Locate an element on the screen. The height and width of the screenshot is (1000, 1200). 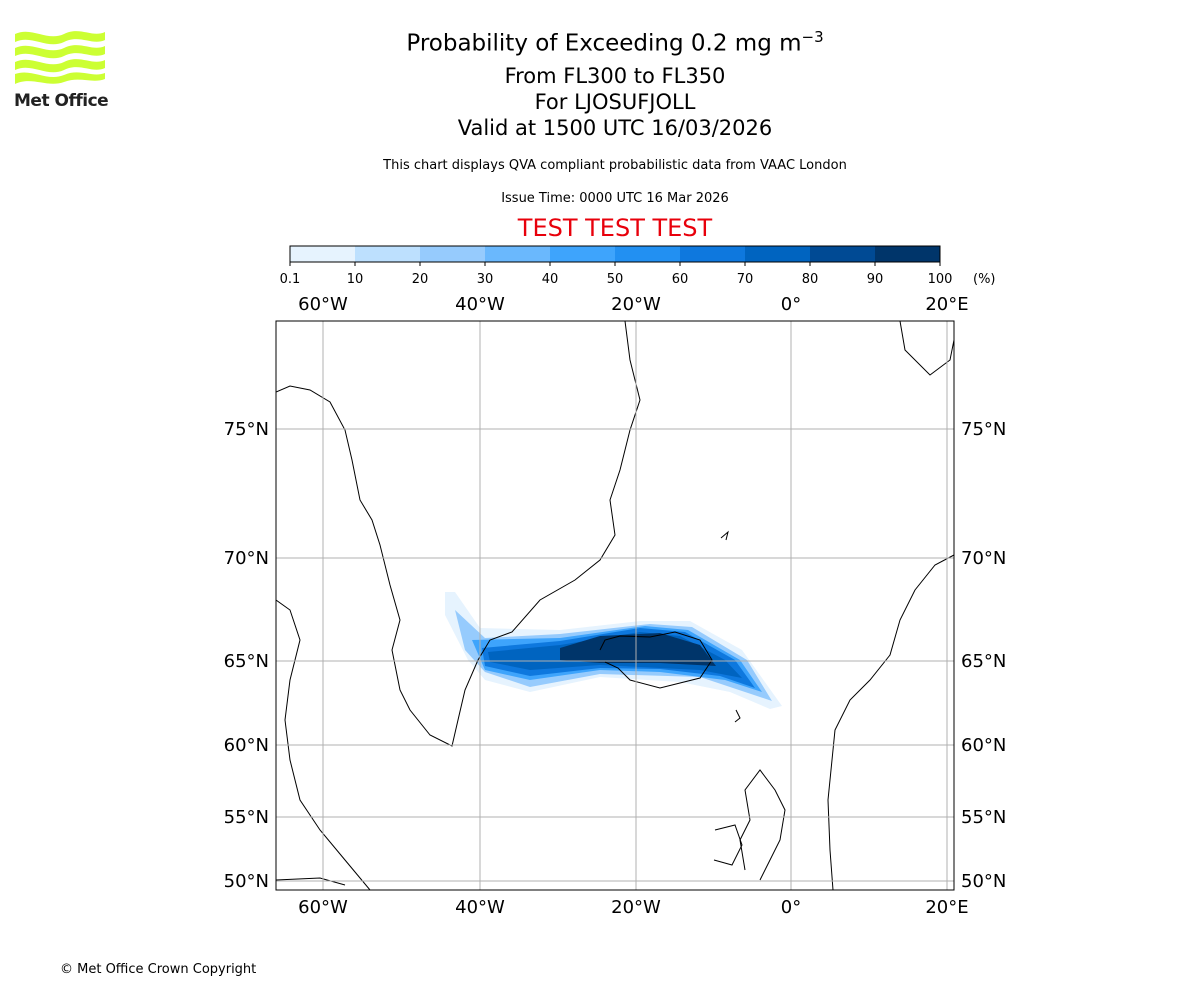
valid-time: Valid at 1500 UTC 16/03/2026 is located at coordinates (615, 128).